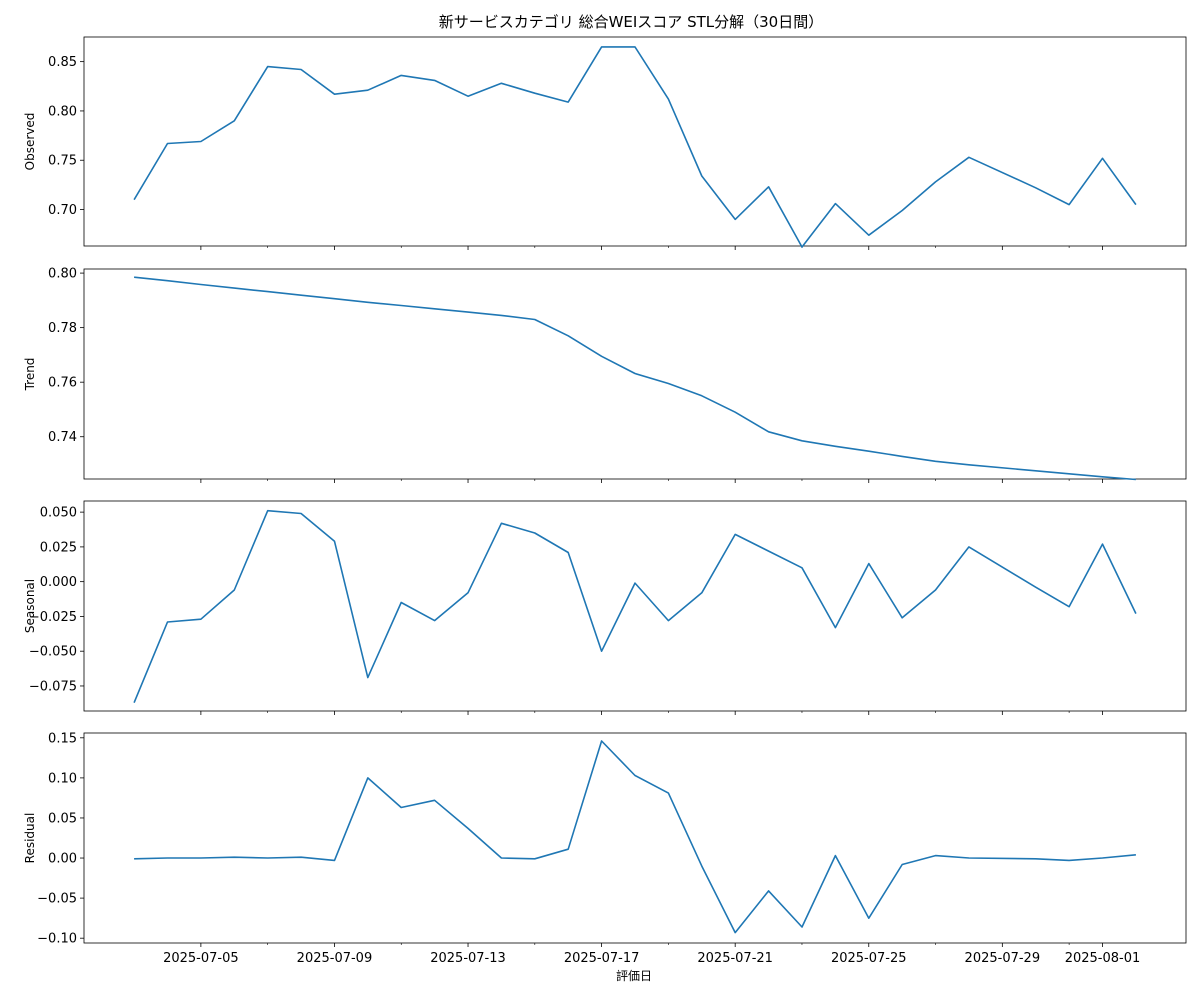 The image size is (1200, 1000). I want to click on y-tick-label-residual: −0.05, so click(57, 899).